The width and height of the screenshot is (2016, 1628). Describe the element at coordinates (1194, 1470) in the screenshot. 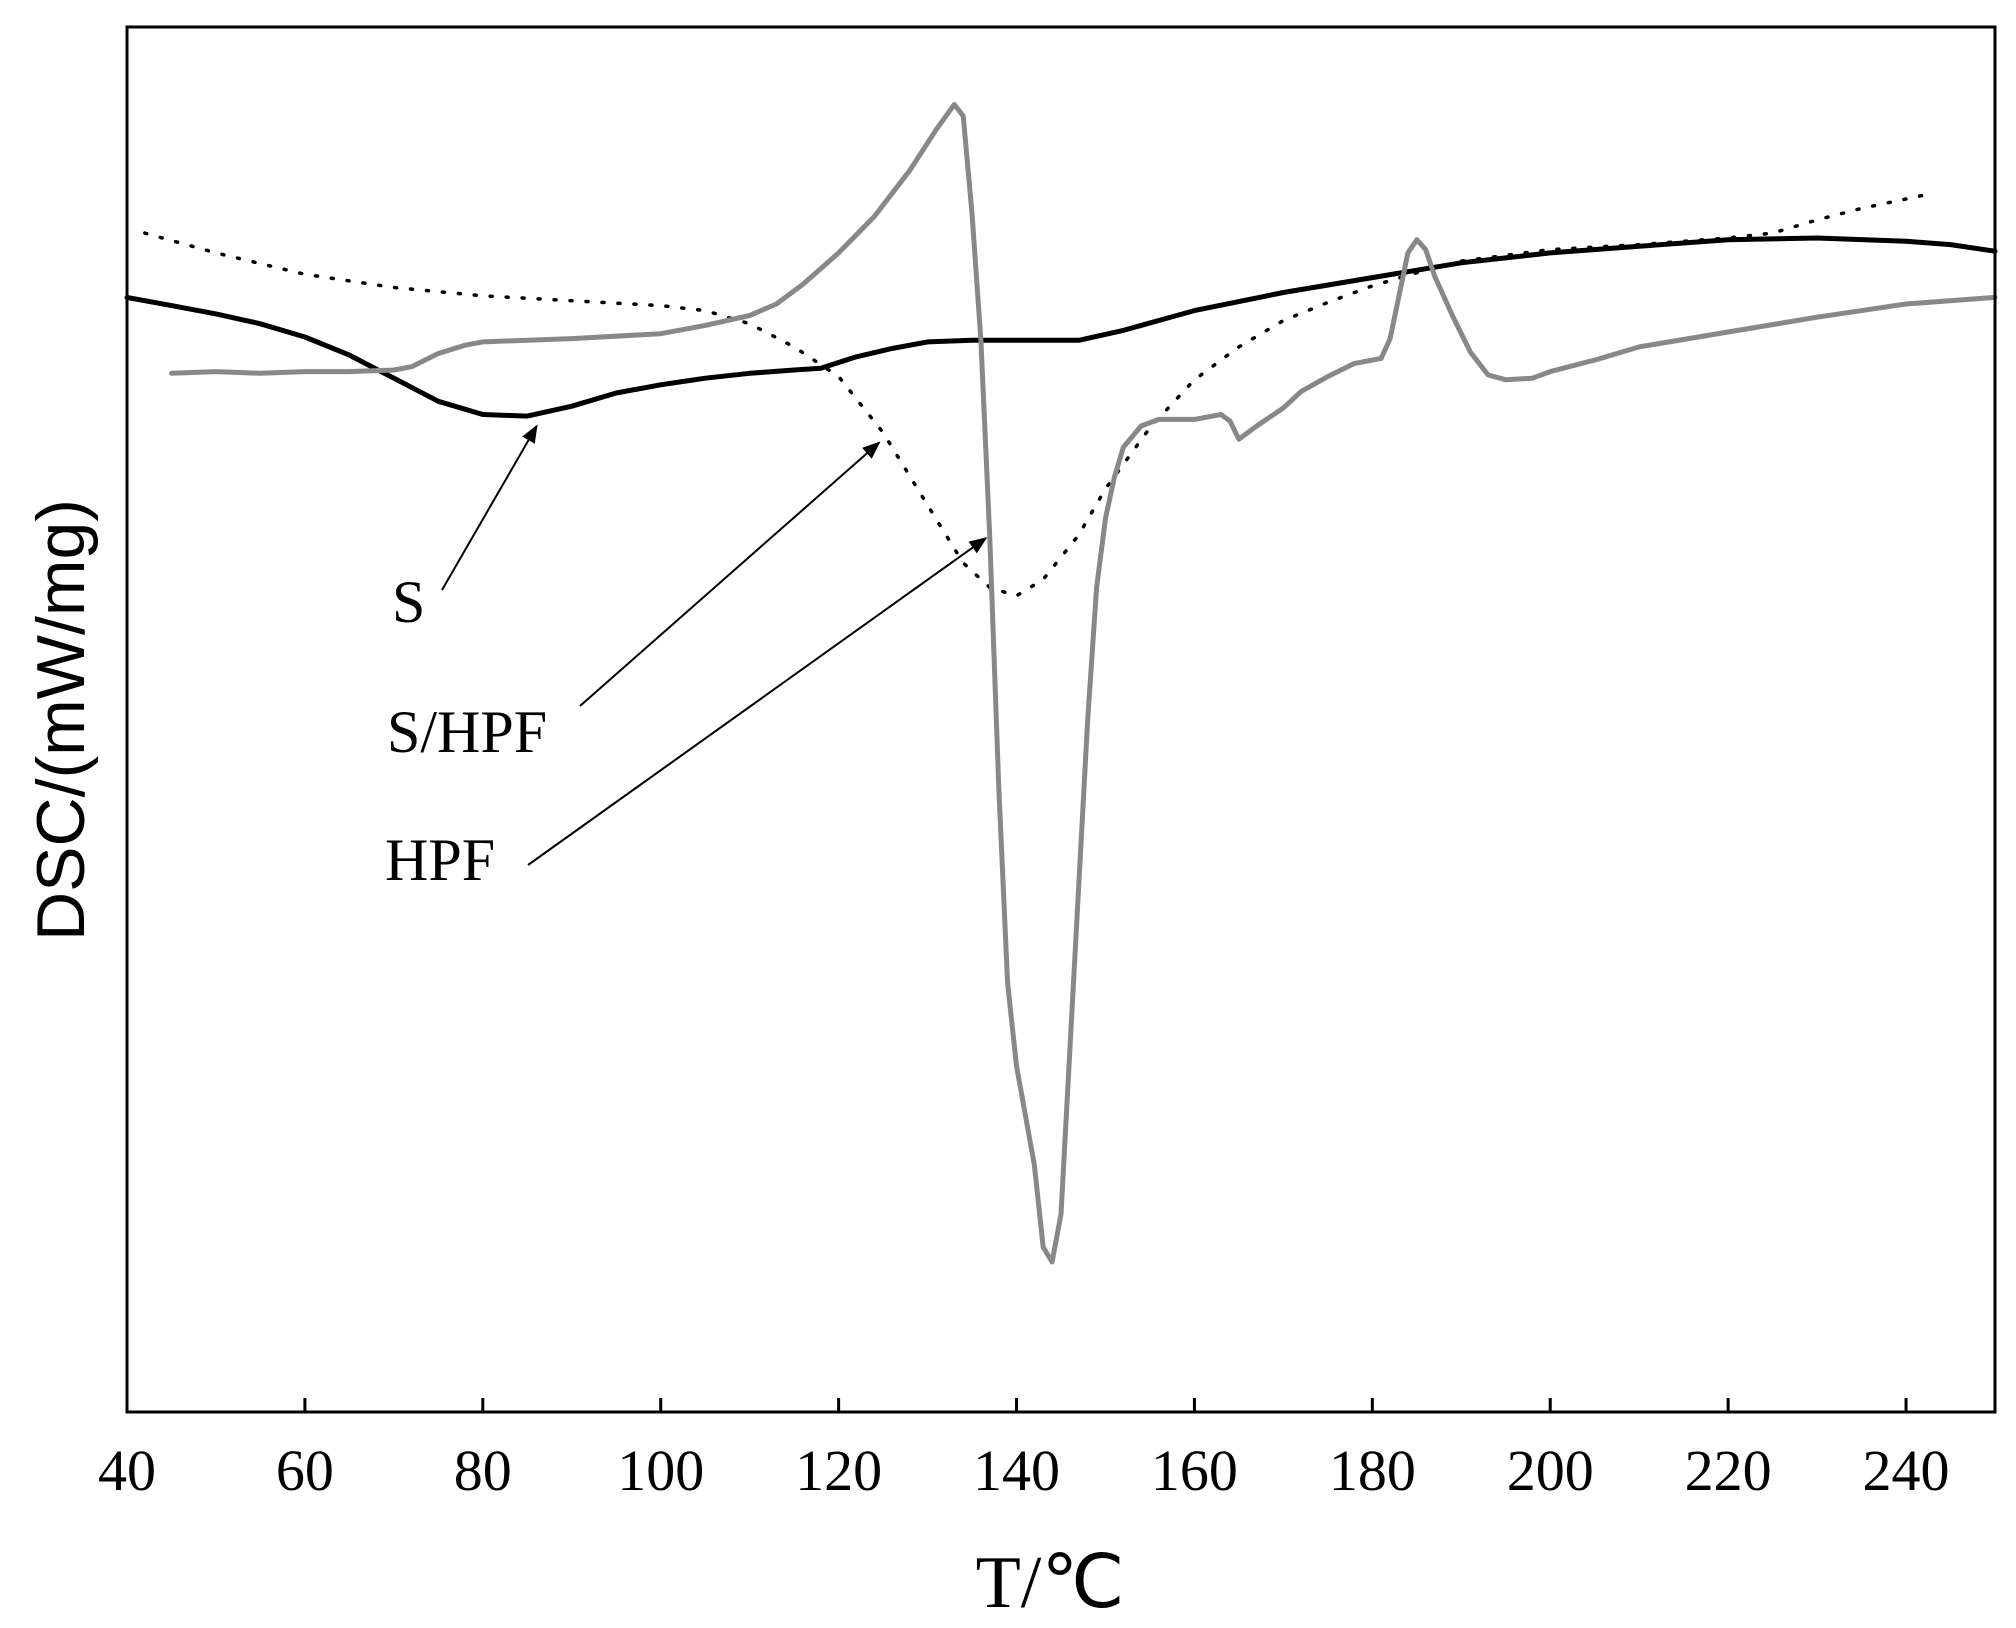

I see `x-tick-label: 160` at that location.